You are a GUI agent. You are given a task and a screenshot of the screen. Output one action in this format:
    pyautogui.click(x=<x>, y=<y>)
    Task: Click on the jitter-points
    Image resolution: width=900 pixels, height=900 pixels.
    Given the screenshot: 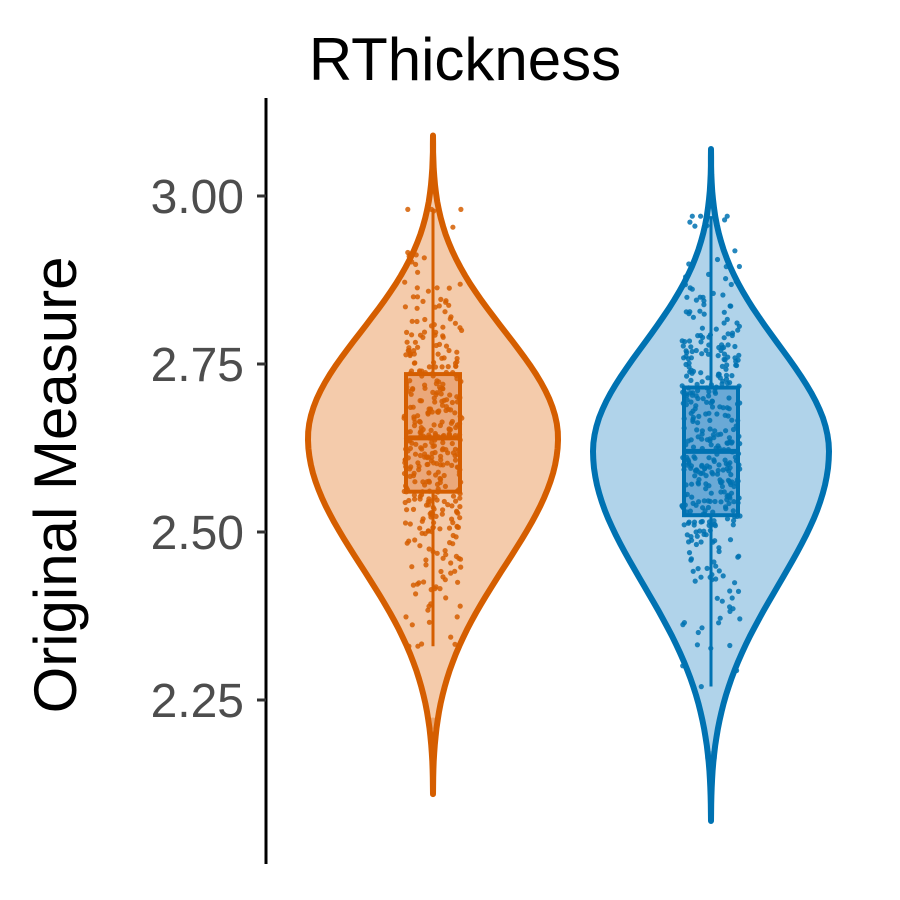 What is the action you would take?
    pyautogui.click(x=433, y=427)
    